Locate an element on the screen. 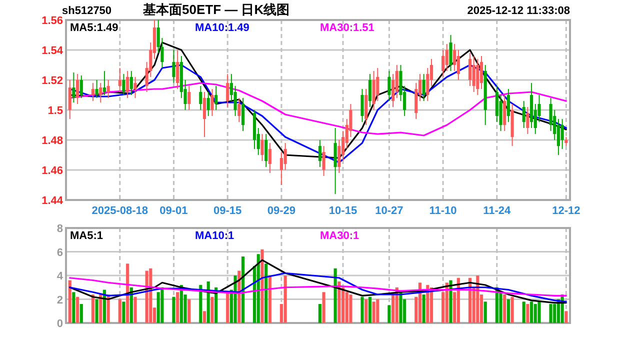 The width and height of the screenshot is (627, 342). x-tick-label: 09-01 is located at coordinates (174, 211).